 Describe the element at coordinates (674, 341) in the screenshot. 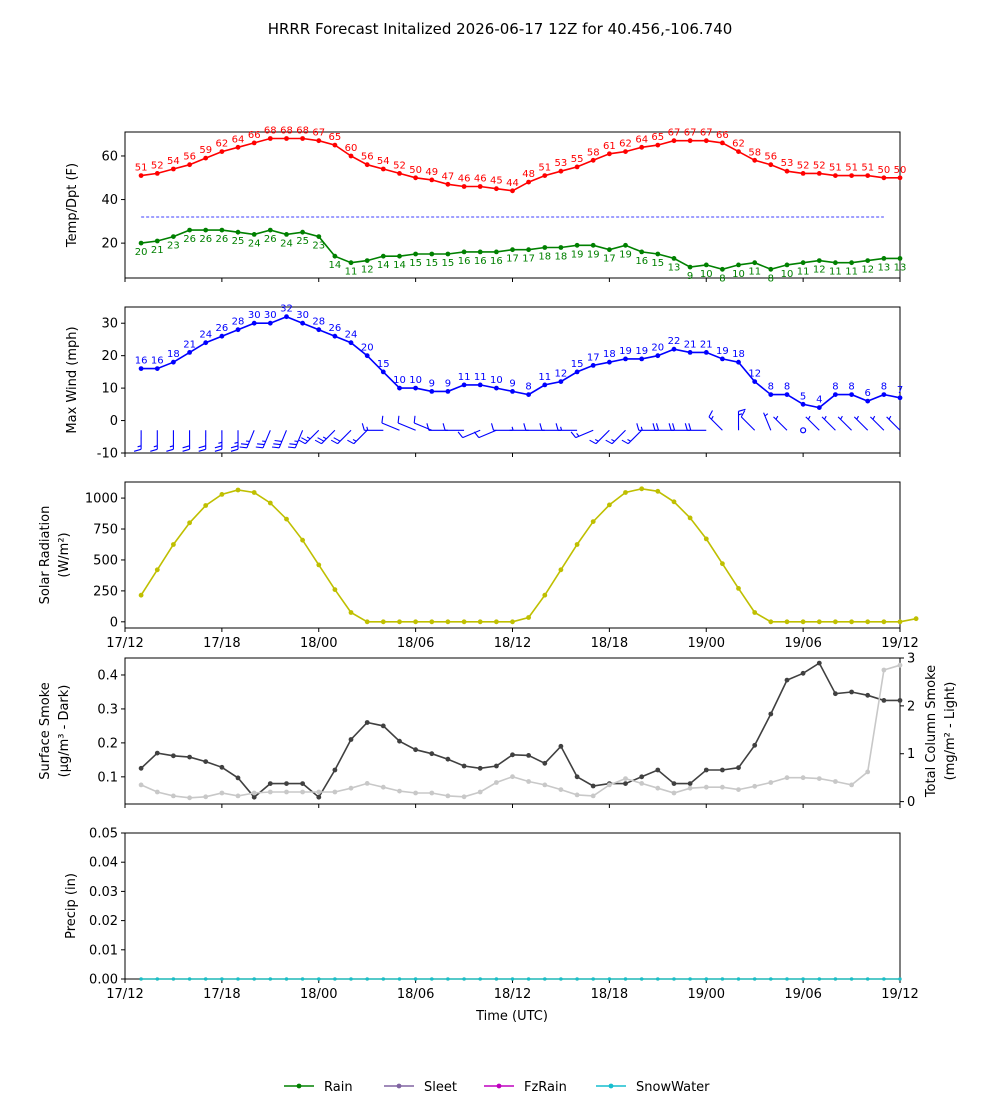

I see `wind-data-label: 22` at that location.